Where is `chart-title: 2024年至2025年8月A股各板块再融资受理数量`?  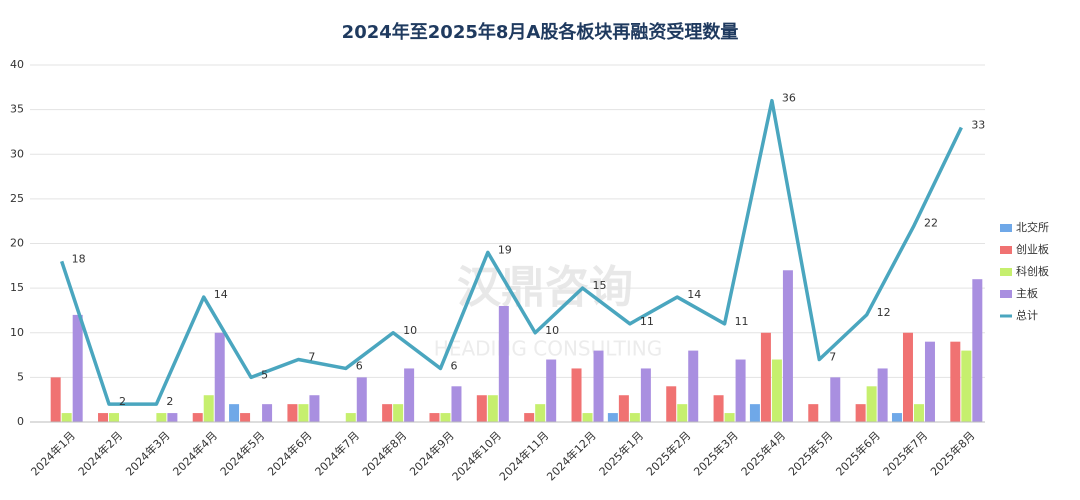 chart-title: 2024年至2025年8月A股各板块再融资受理数量 is located at coordinates (540, 32).